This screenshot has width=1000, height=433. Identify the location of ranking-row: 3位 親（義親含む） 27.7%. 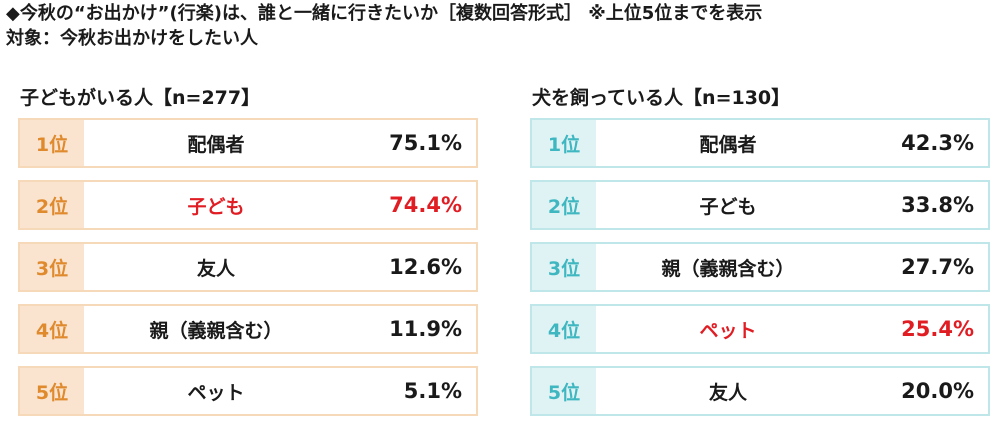
(760, 267).